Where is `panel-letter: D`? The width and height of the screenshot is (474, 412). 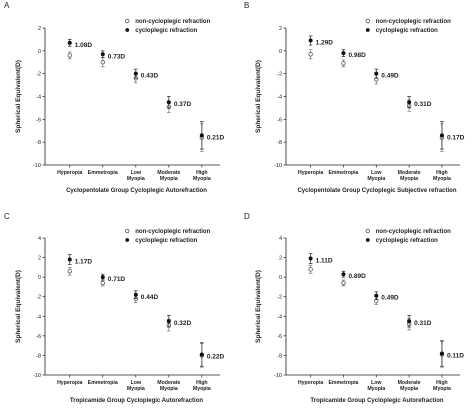
panel-letter: D is located at coordinates (247, 216).